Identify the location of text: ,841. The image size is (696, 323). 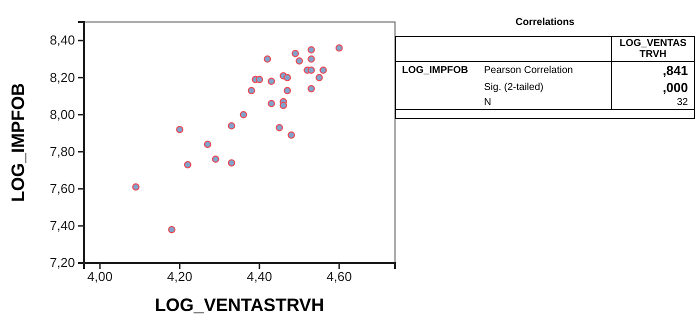
(653, 70).